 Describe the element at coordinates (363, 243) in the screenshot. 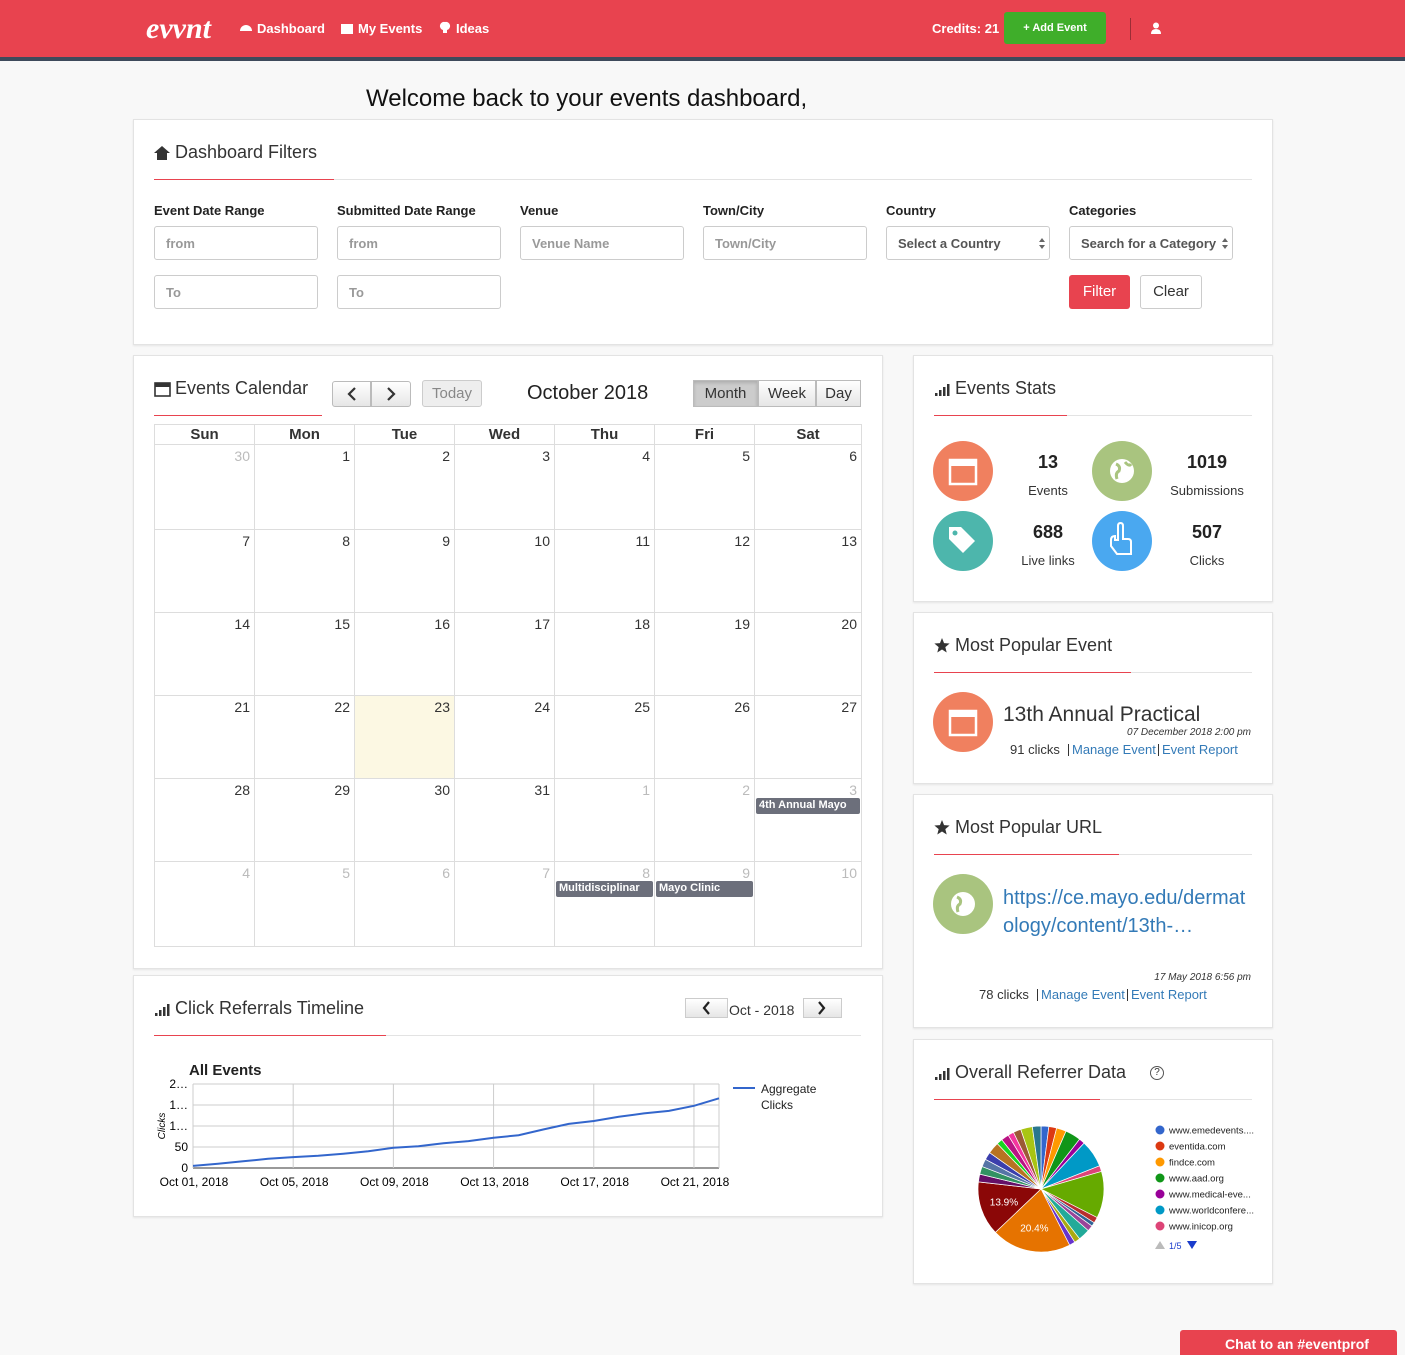

I see `input-placeholder: from` at that location.